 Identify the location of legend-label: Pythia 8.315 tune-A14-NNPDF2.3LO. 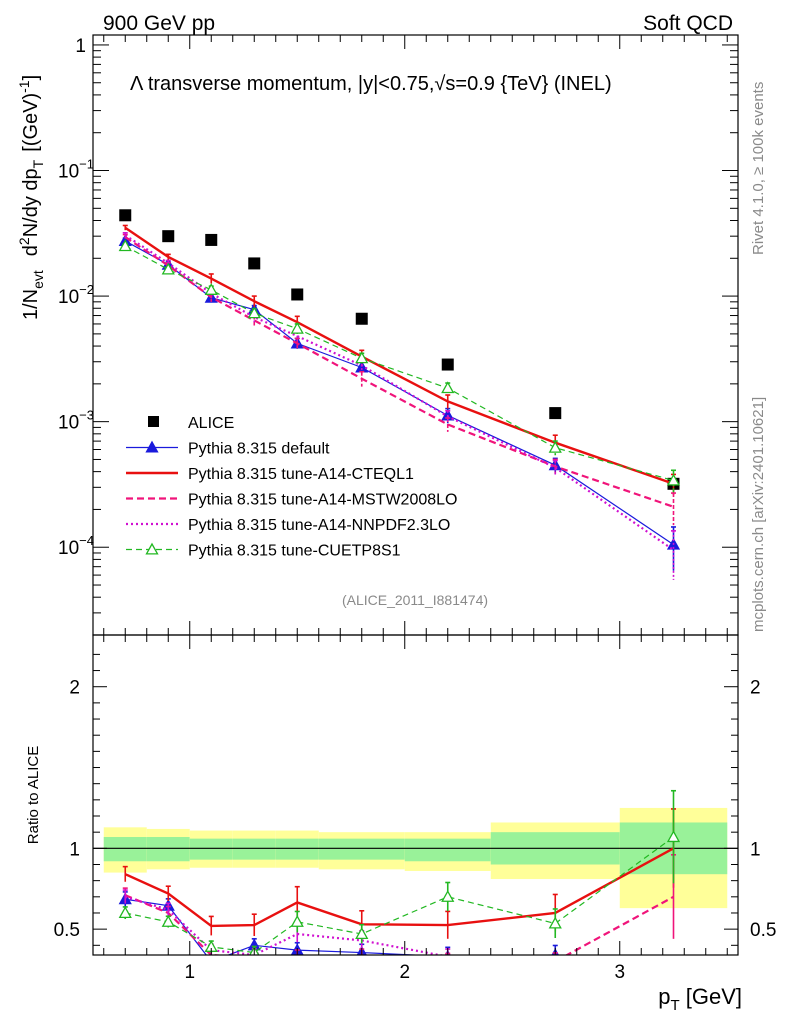
(319, 525).